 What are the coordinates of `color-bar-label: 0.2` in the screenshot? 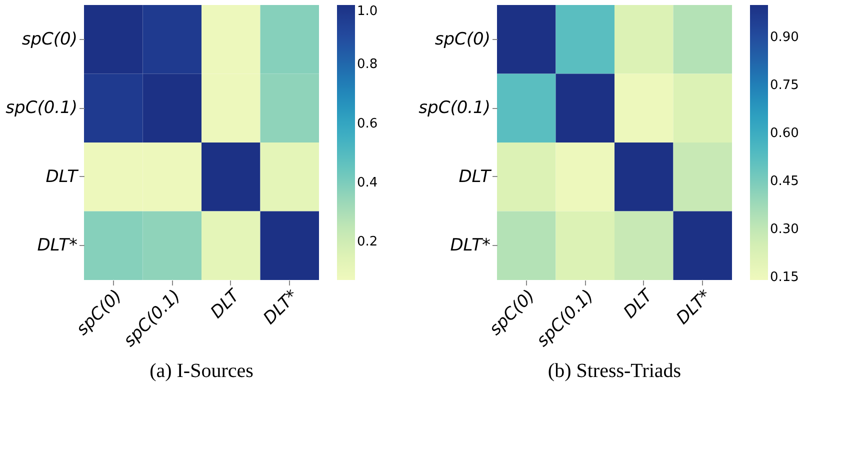 It's located at (367, 242).